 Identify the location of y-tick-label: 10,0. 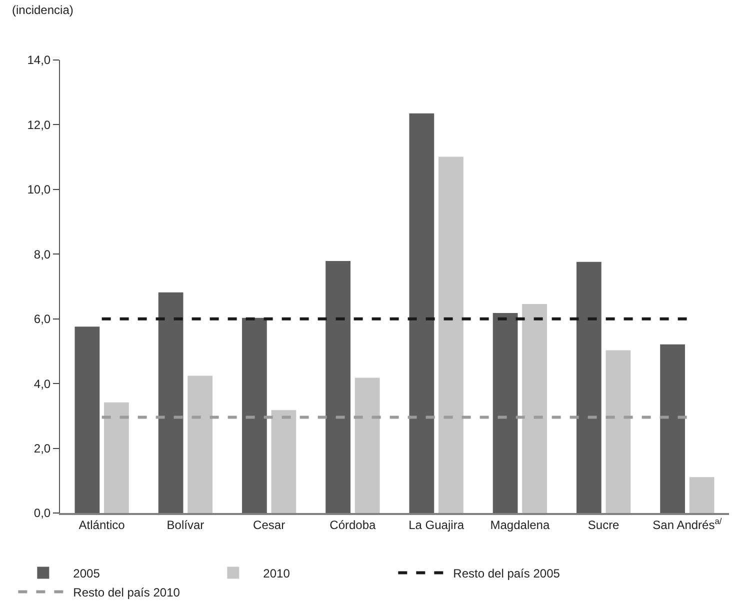
(39, 189).